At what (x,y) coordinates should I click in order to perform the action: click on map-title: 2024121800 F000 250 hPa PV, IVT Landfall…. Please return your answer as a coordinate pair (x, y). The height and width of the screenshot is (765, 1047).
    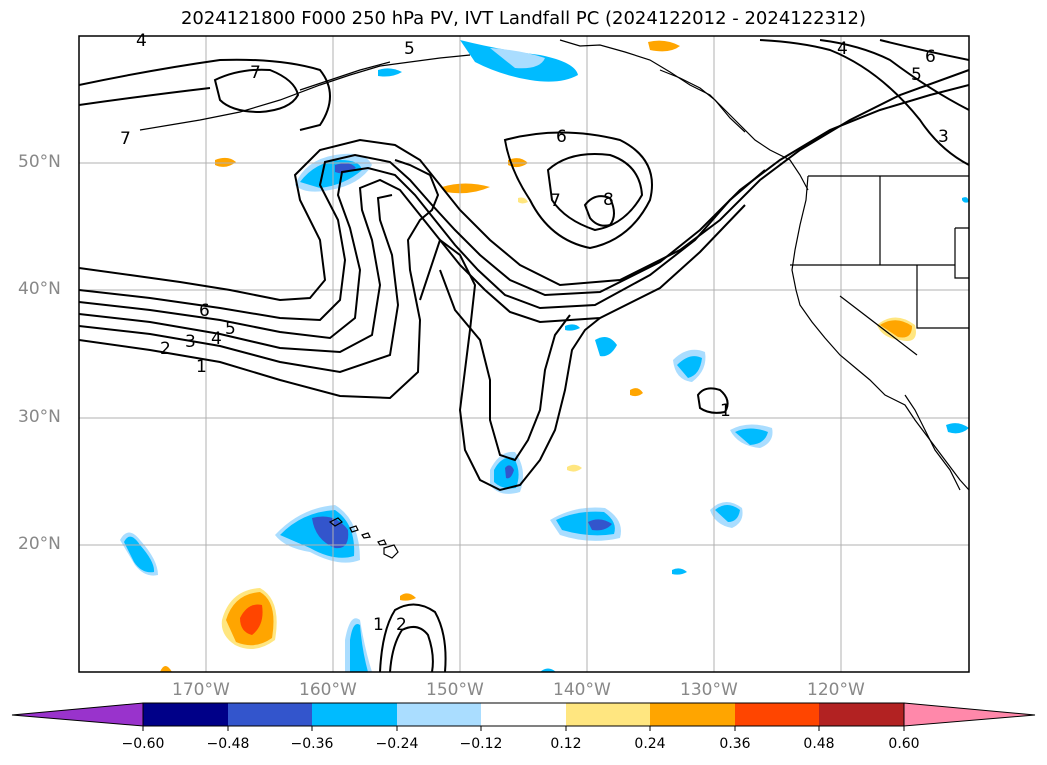
    Looking at the image, I should click on (523, 18).